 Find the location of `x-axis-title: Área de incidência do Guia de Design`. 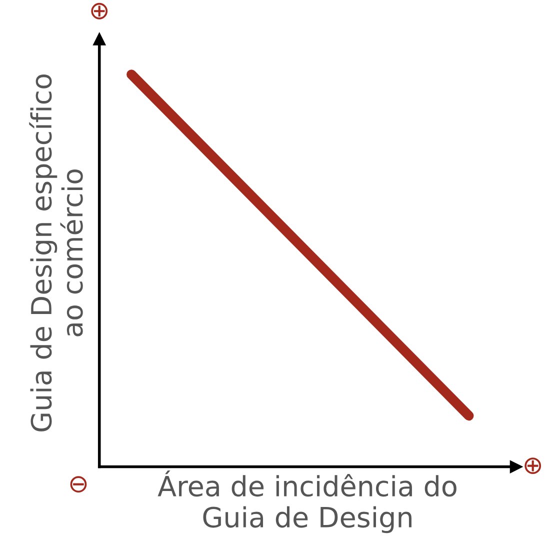

x-axis-title: Área de incidência do Guia de Design is located at coordinates (307, 502).